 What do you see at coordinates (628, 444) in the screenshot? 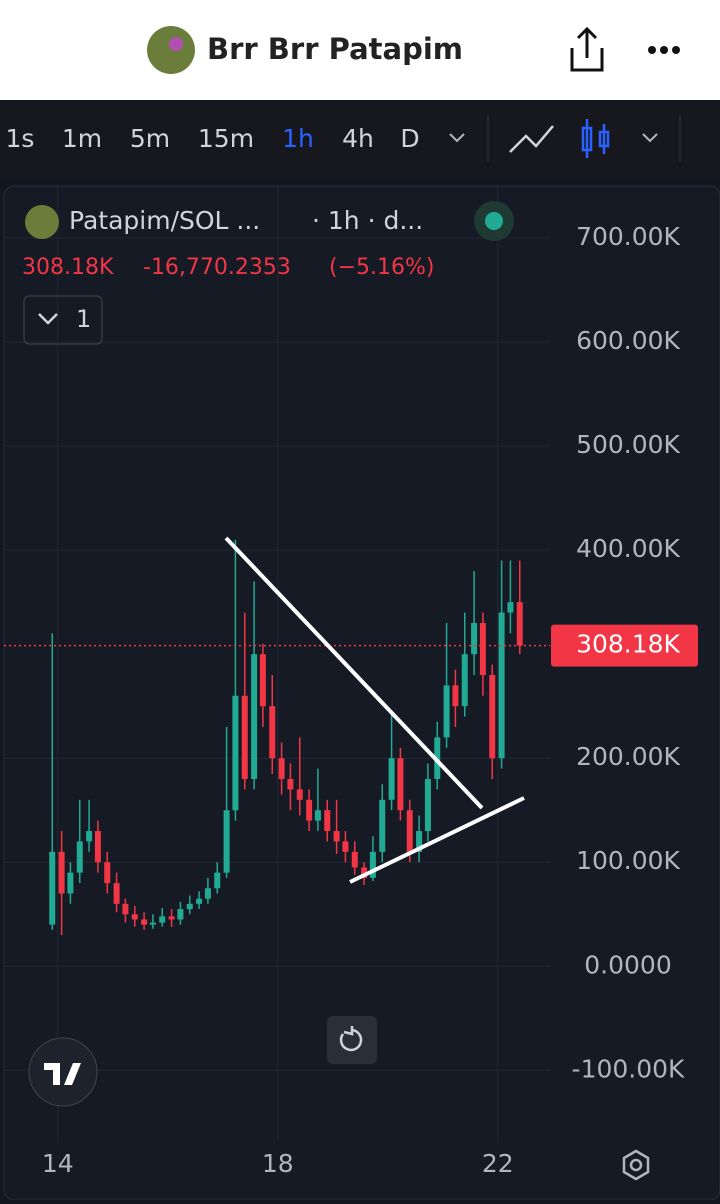
I see `y-tick-label: 500.00K` at bounding box center [628, 444].